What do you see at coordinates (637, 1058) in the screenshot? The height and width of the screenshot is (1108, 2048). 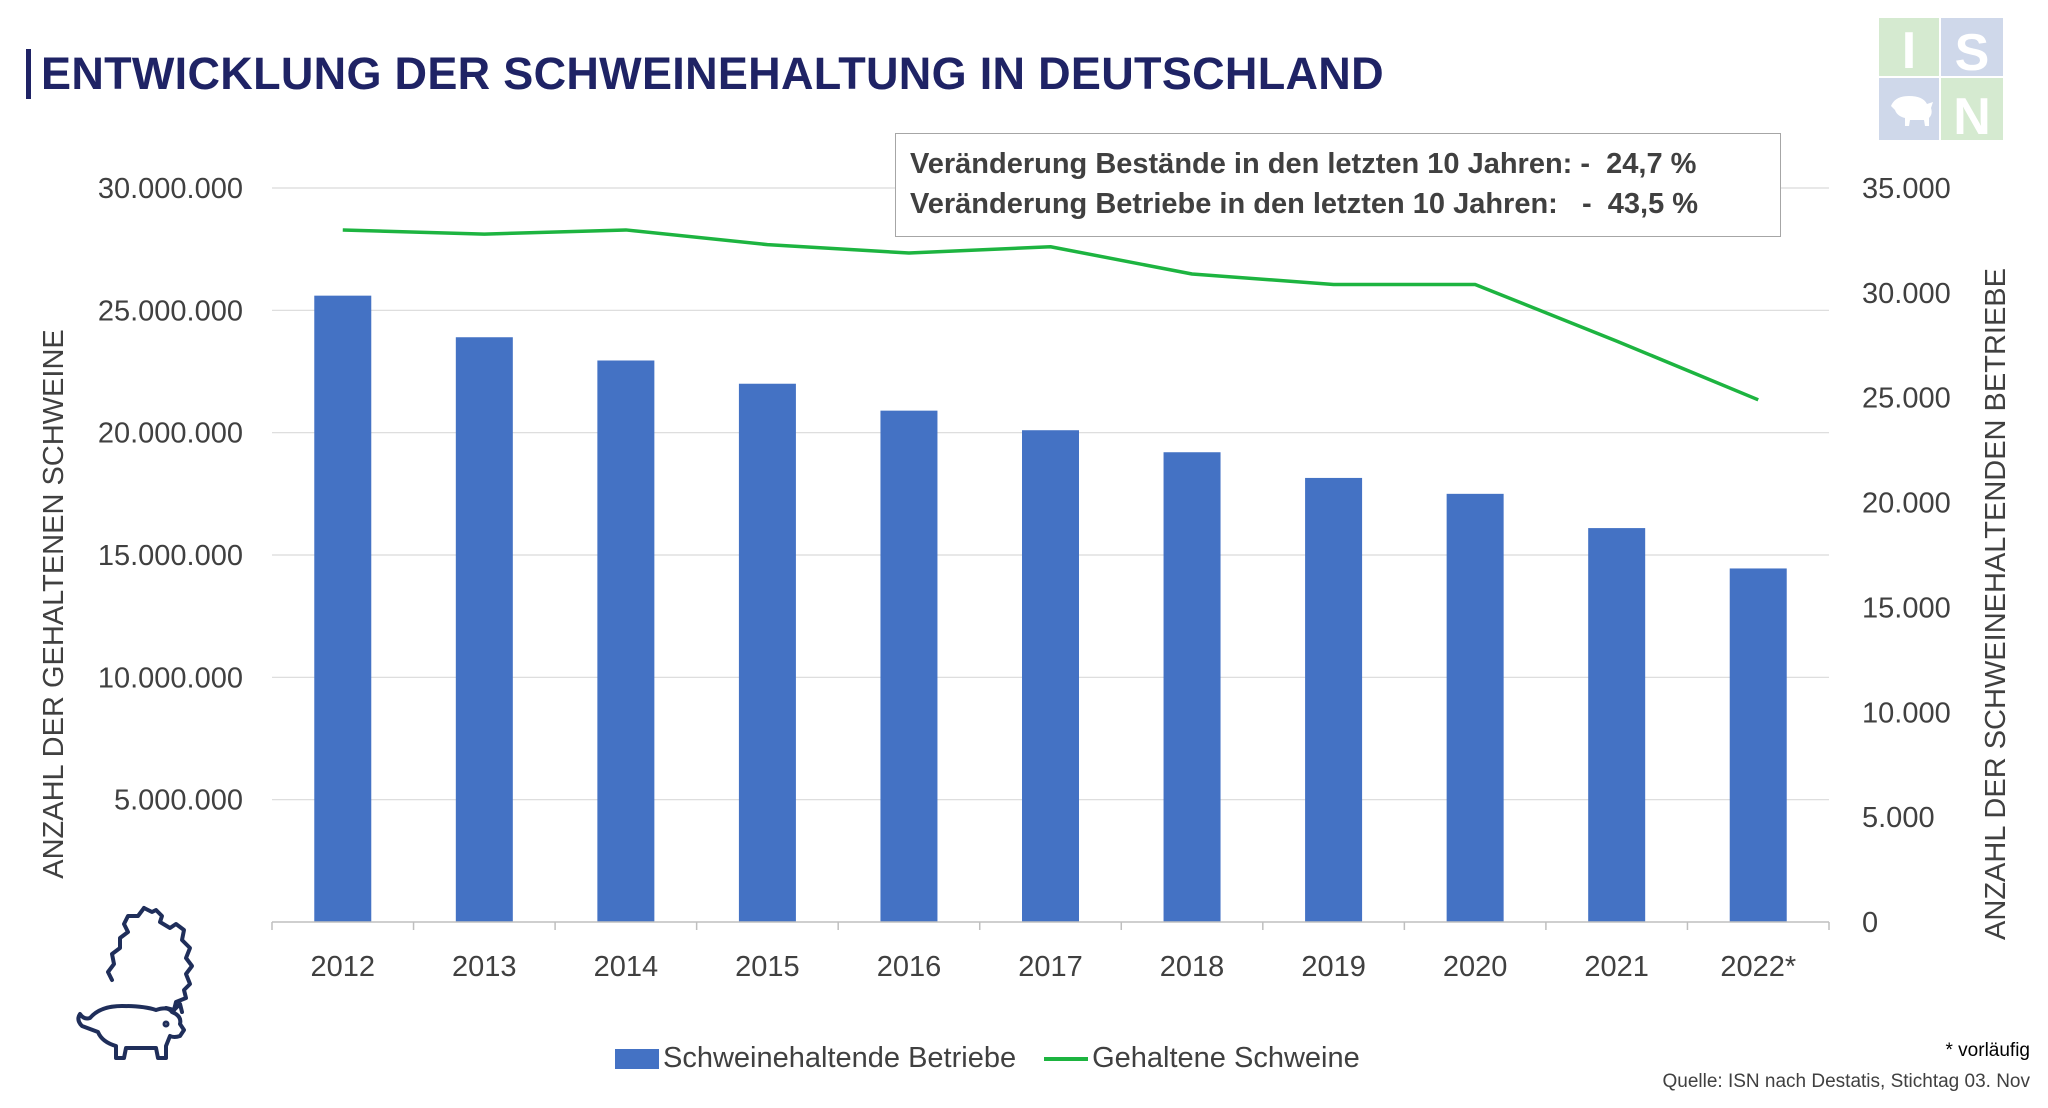 I see `legend-bar-swatch` at bounding box center [637, 1058].